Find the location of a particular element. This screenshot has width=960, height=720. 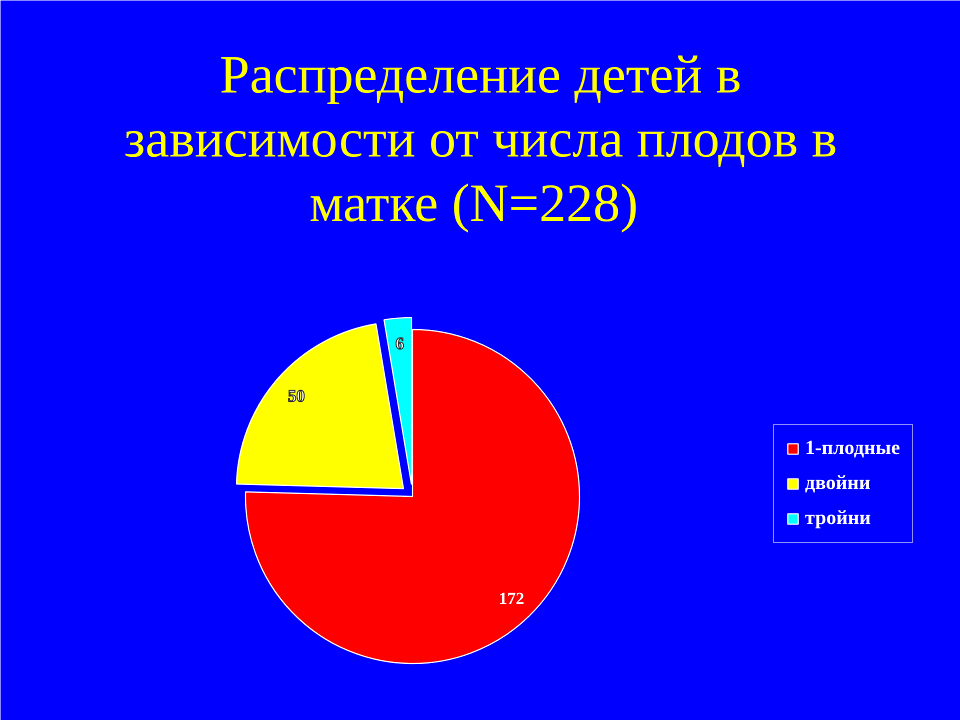

data-label: 6 is located at coordinates (400, 344).